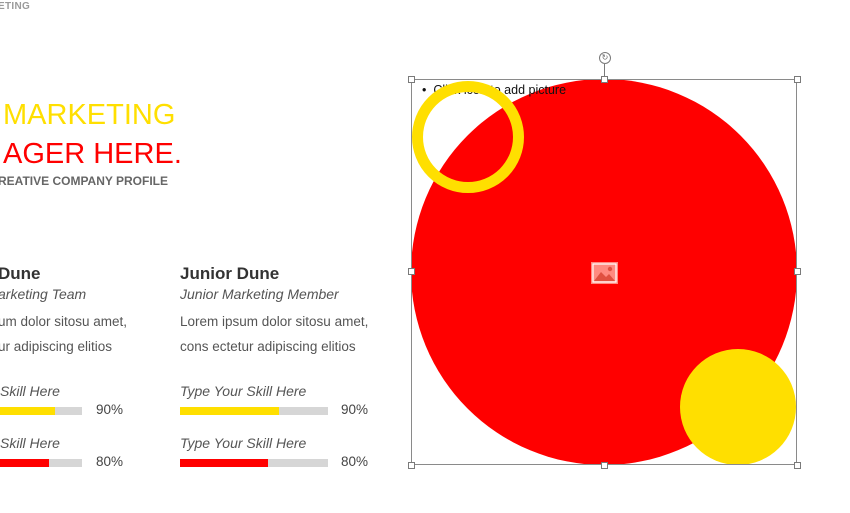  I want to click on member-1-skill-1-label: Skill Here, so click(30, 391).